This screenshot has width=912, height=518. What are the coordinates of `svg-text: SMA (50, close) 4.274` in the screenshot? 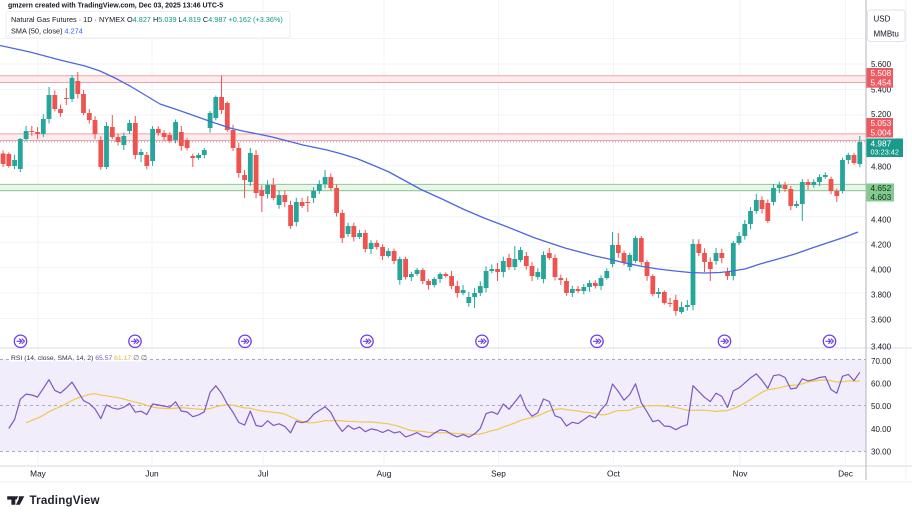 It's located at (47, 31).